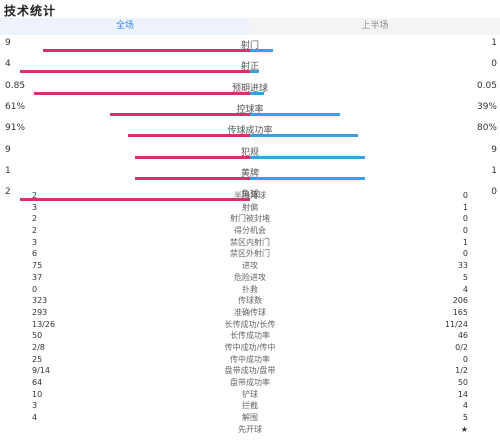  Describe the element at coordinates (486, 85) in the screenshot. I see `away-value: 0.05` at that location.